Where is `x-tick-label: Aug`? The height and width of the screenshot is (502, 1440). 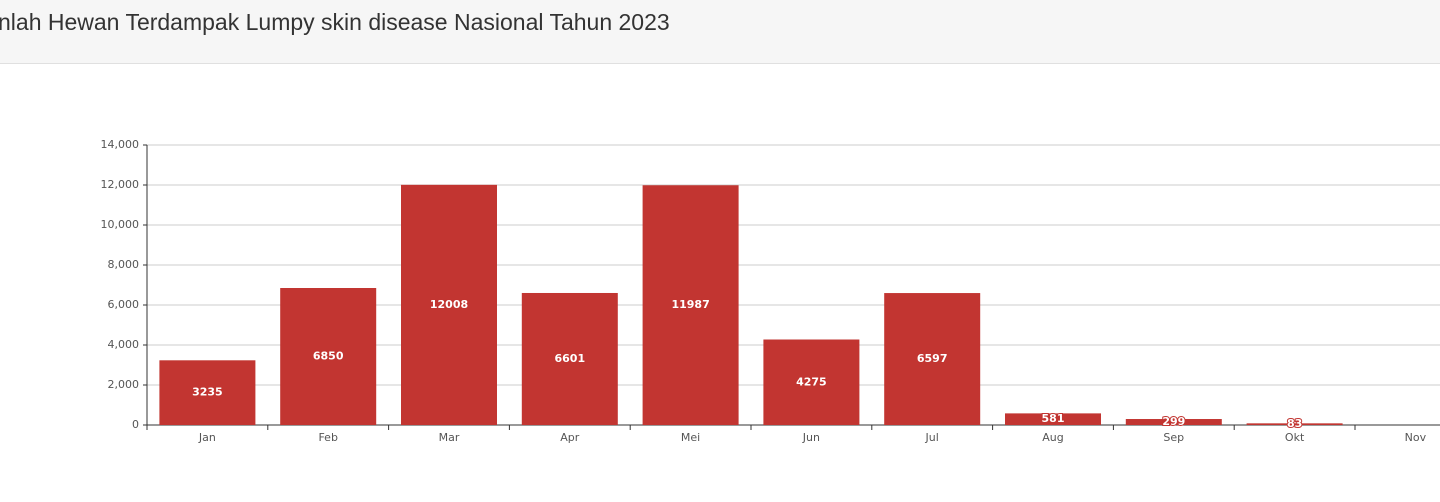 x-tick-label: Aug is located at coordinates (1052, 437).